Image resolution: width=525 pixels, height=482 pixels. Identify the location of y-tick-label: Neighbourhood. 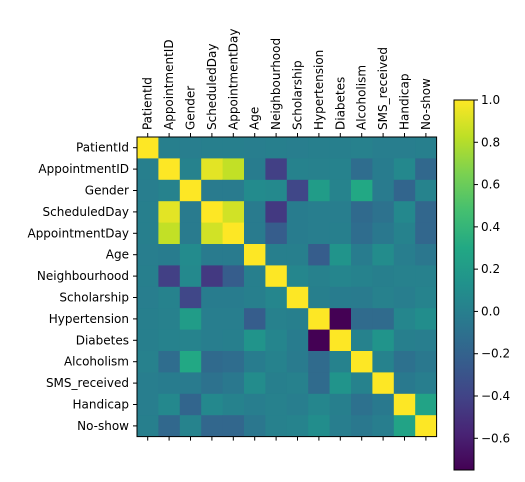
(83, 276).